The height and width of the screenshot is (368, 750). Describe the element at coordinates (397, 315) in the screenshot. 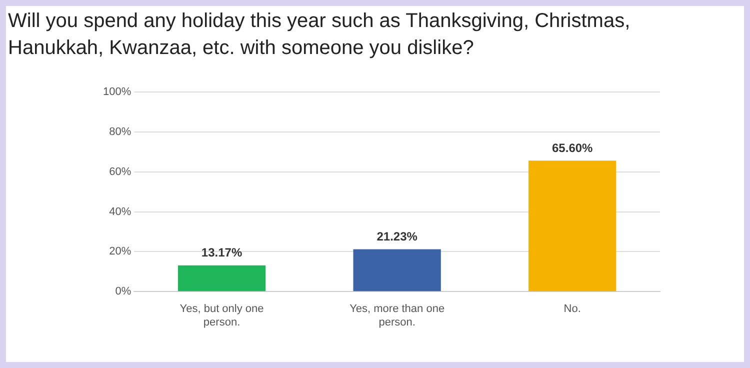

I see `x-tick-label: Yes, more than one person.` at that location.